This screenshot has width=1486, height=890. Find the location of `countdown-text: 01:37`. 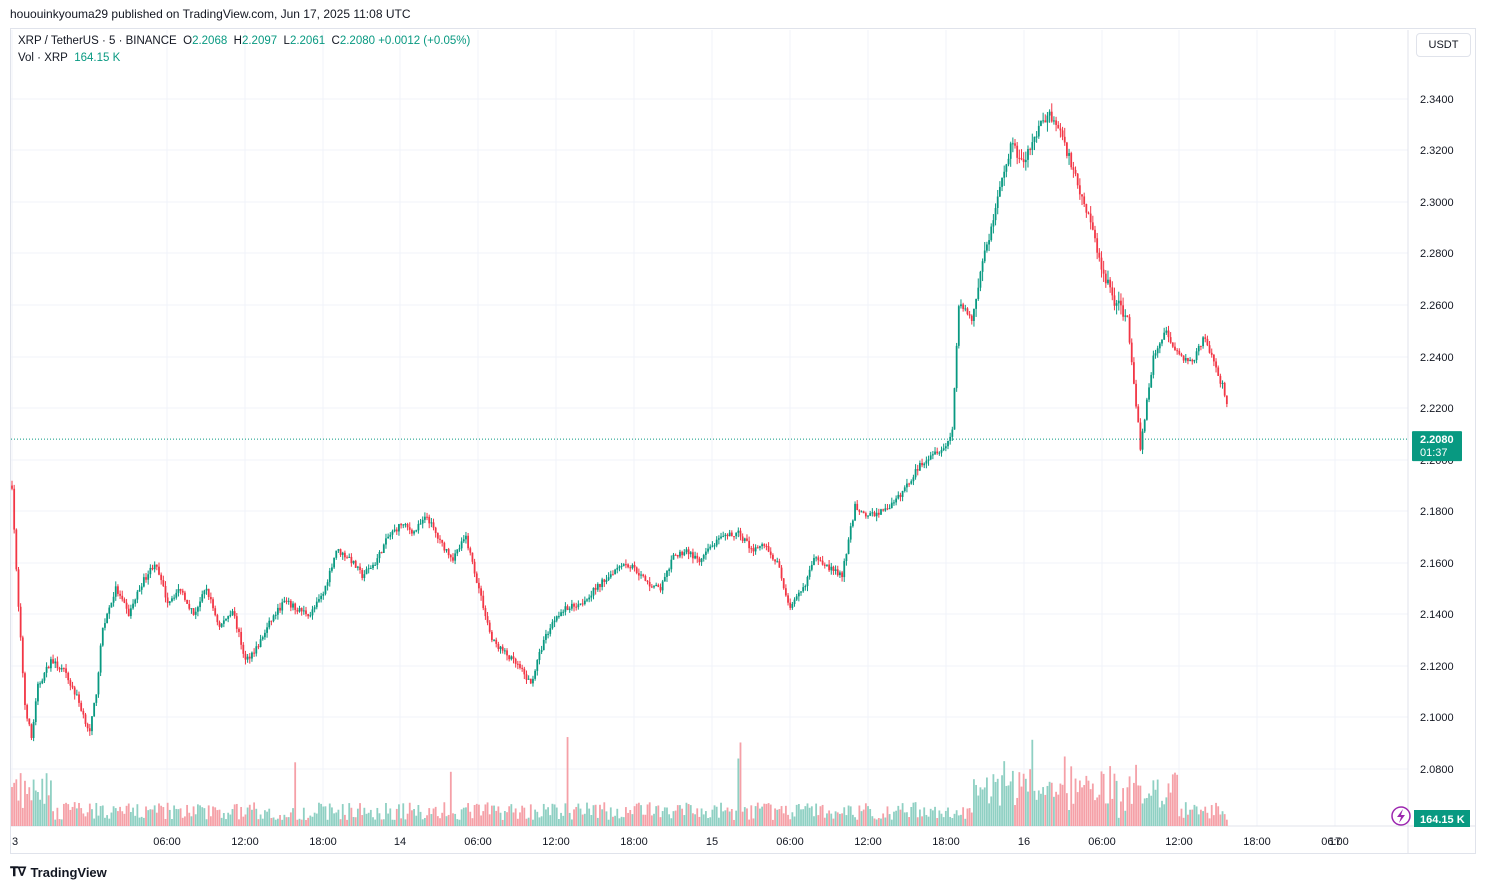

countdown-text: 01:37 is located at coordinates (1434, 453).